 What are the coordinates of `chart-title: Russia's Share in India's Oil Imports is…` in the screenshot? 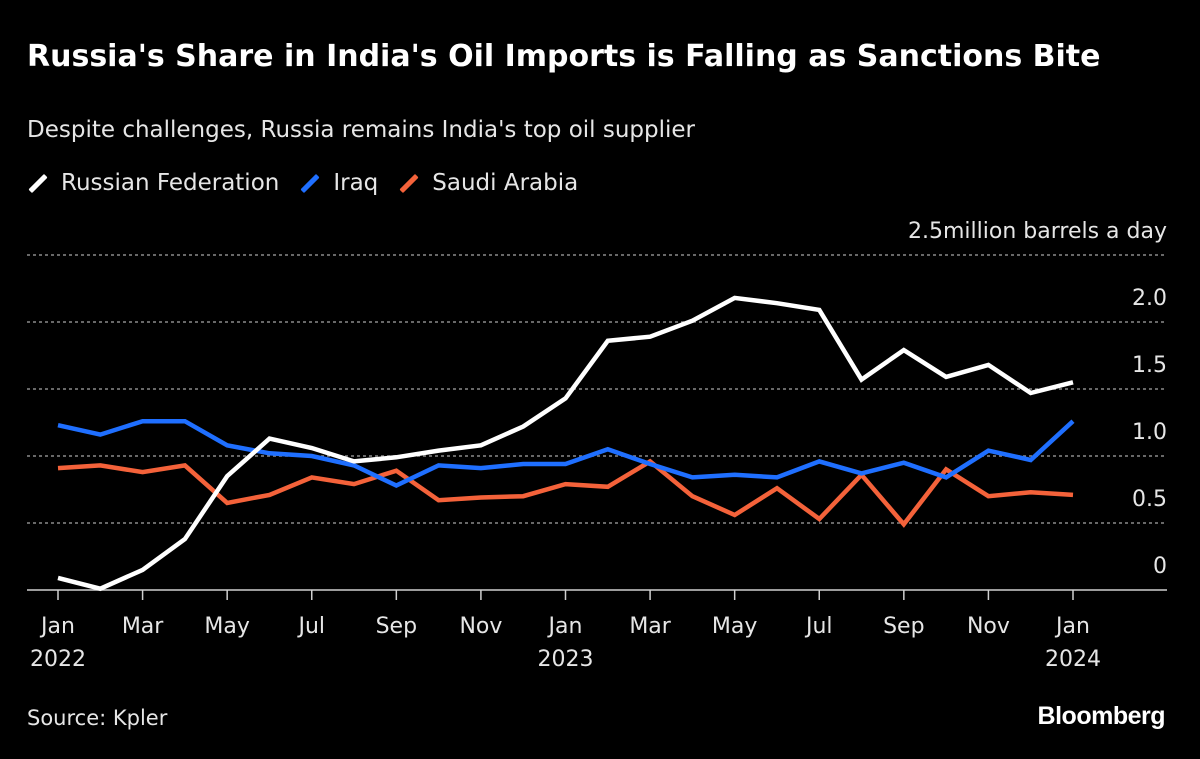 It's located at (564, 56).